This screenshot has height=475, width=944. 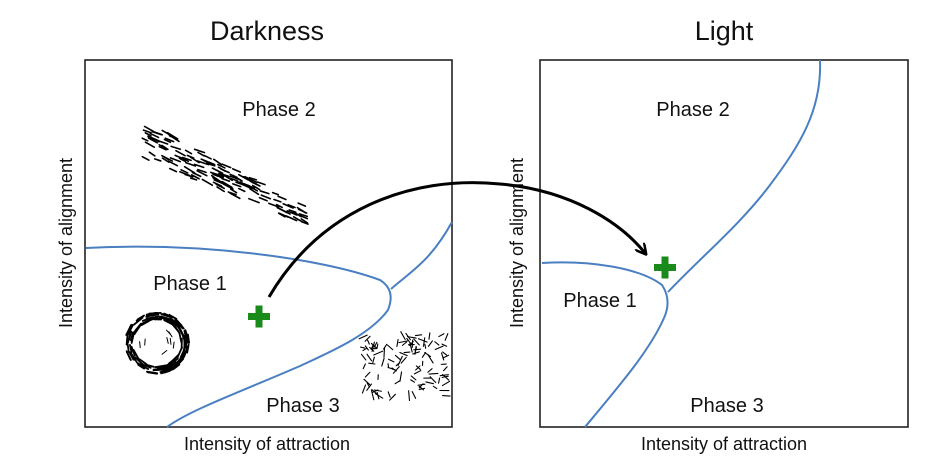 What do you see at coordinates (599, 301) in the screenshot?
I see `phase-1-label: Phase 1` at bounding box center [599, 301].